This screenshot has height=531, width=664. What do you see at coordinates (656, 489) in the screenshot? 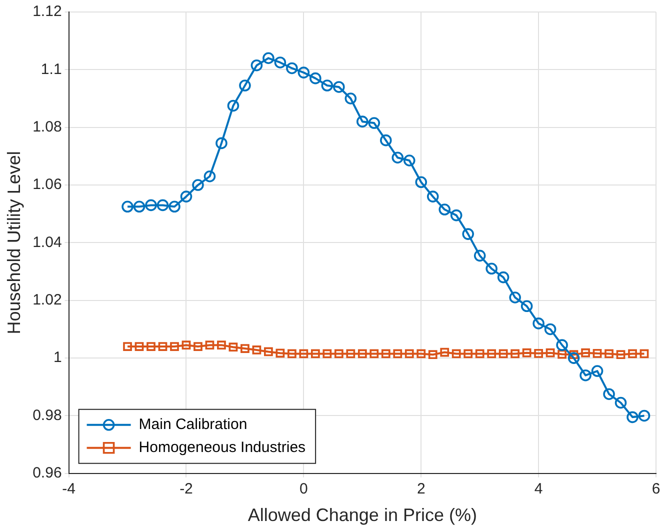
I see `x-tick-label: 6` at bounding box center [656, 489].